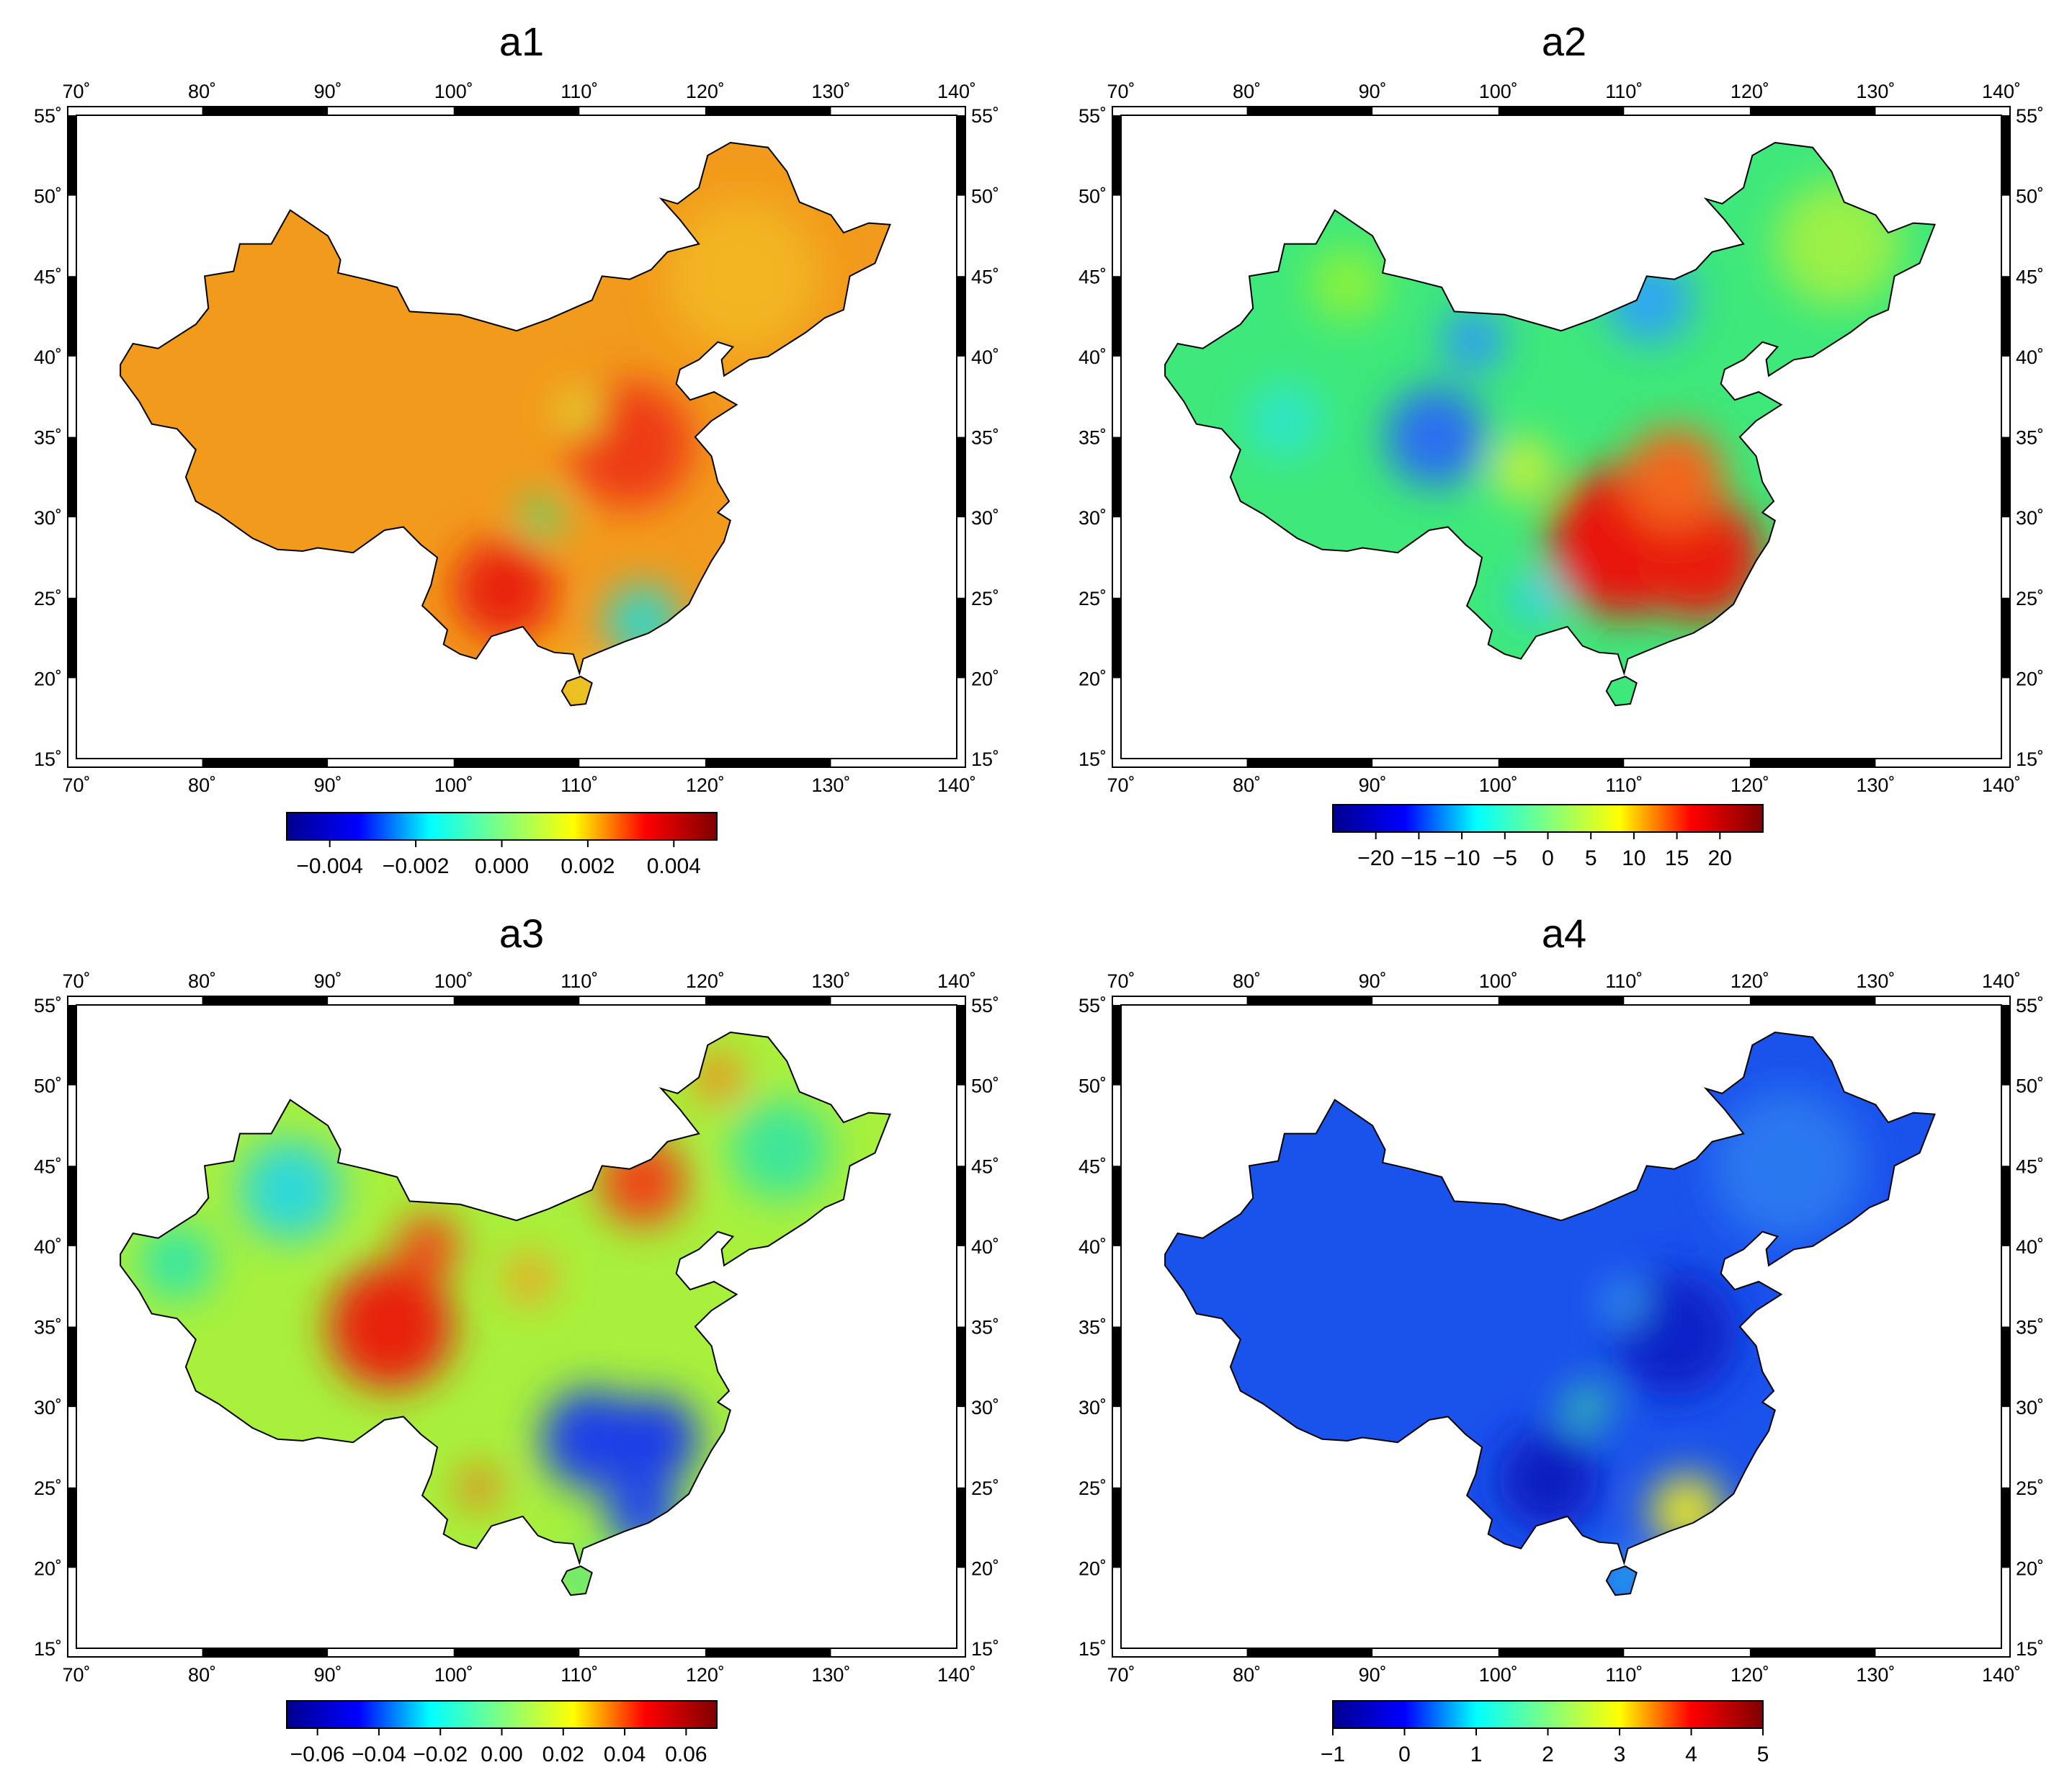 The height and width of the screenshot is (1788, 2072). Describe the element at coordinates (1121, 1675) in the screenshot. I see `lon-tick-label-bottom: 70˚` at that location.